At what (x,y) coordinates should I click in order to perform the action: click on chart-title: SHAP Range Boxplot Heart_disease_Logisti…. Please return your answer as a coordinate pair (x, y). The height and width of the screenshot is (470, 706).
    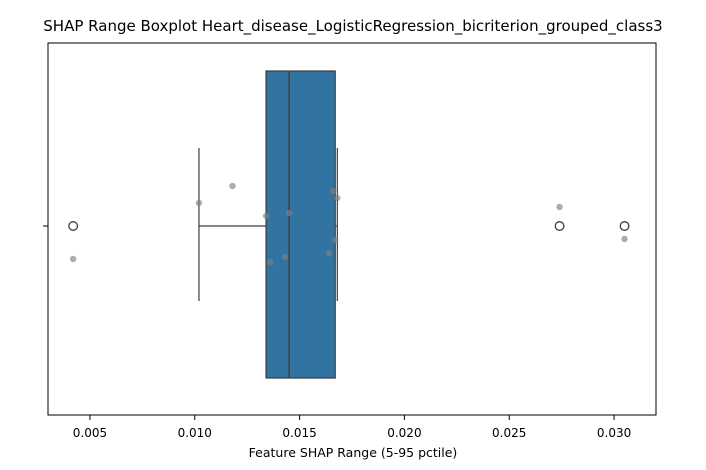
    Looking at the image, I should click on (352, 26).